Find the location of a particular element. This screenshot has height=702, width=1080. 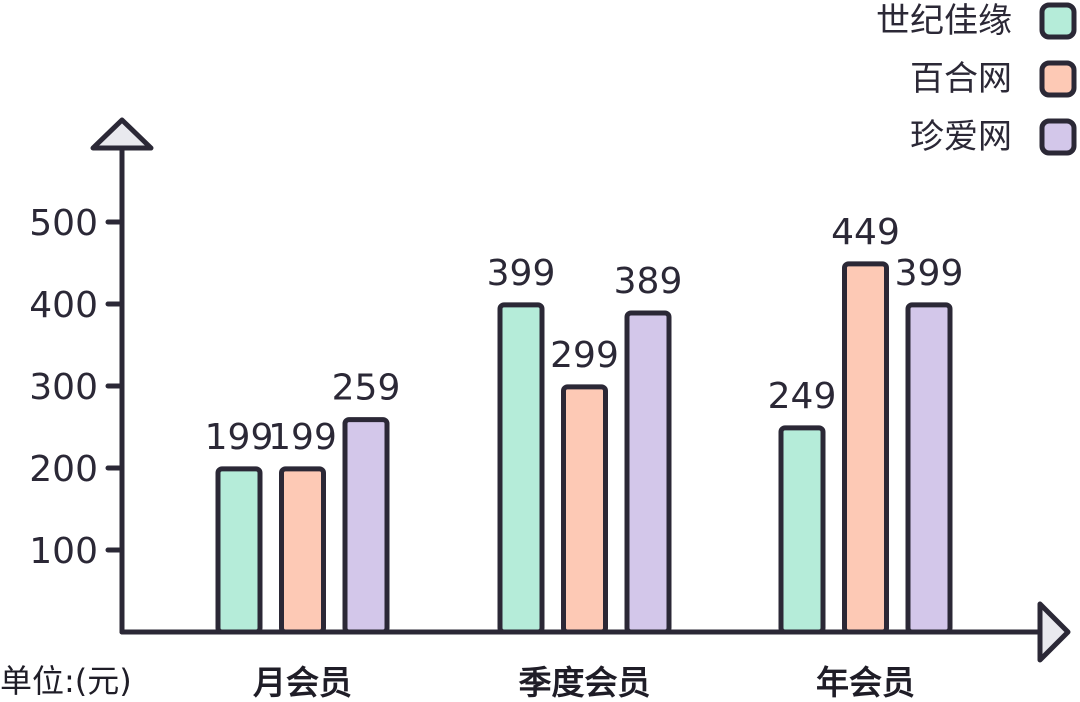

y-axis-arrow-icon is located at coordinates (122, 134).